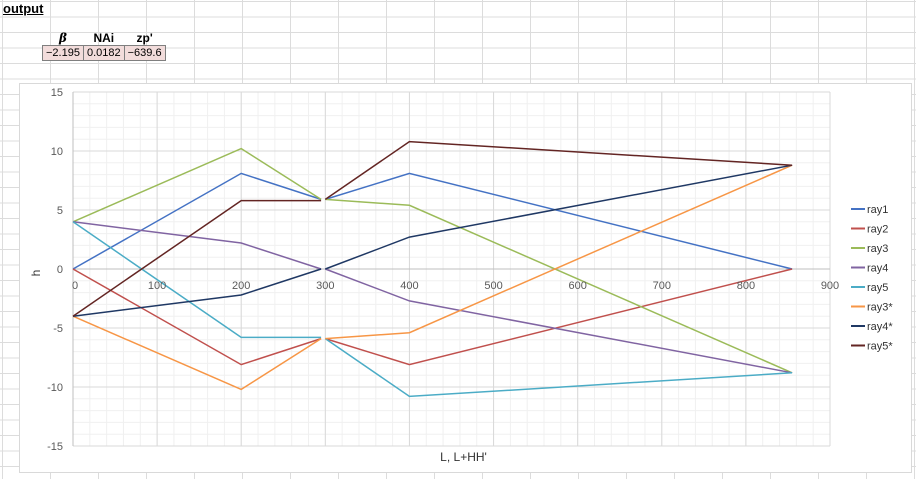 This screenshot has width=916, height=479. What do you see at coordinates (103, 53) in the screenshot?
I see `cell-nai-value: 0.0182` at bounding box center [103, 53].